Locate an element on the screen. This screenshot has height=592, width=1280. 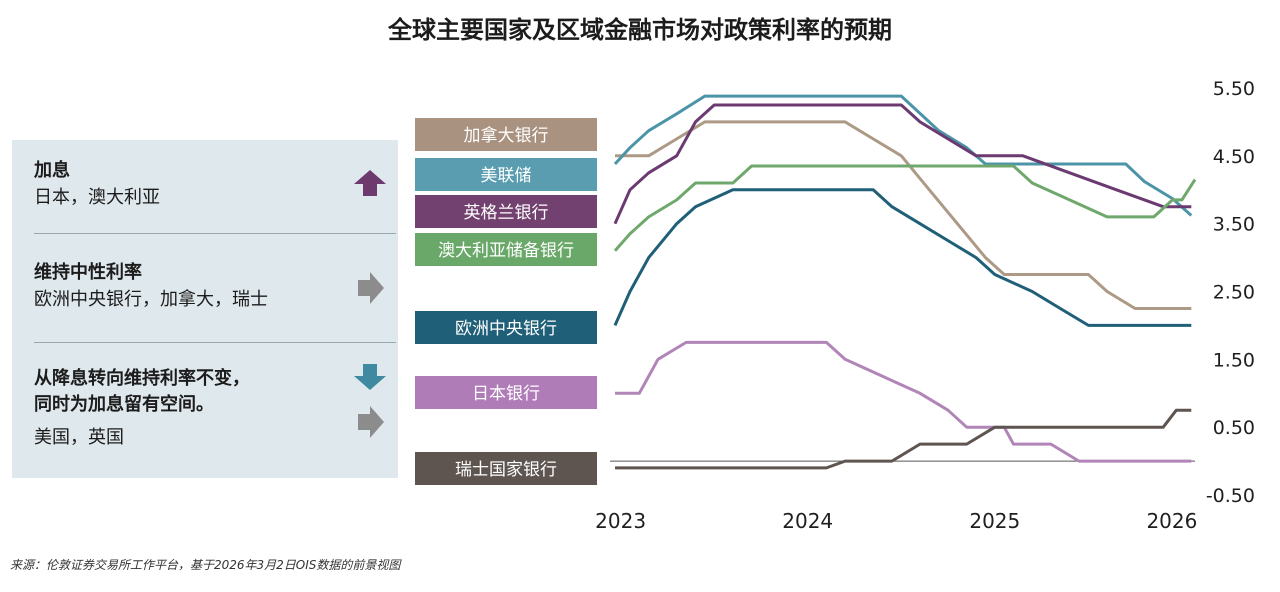
y-tick-label: 0.50 is located at coordinates (1234, 428).